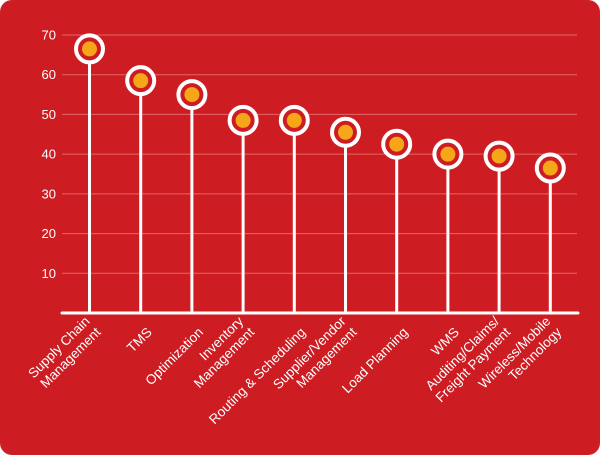 The height and width of the screenshot is (455, 600). I want to click on x-category-label: TMS, so click(139, 340).